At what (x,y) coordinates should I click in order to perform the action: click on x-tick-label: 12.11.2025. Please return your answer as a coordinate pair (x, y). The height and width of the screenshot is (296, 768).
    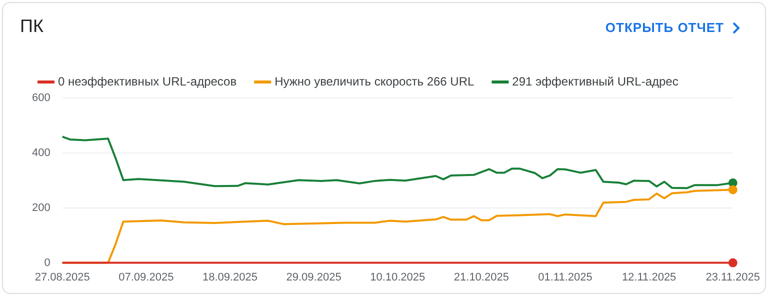
    Looking at the image, I should click on (649, 277).